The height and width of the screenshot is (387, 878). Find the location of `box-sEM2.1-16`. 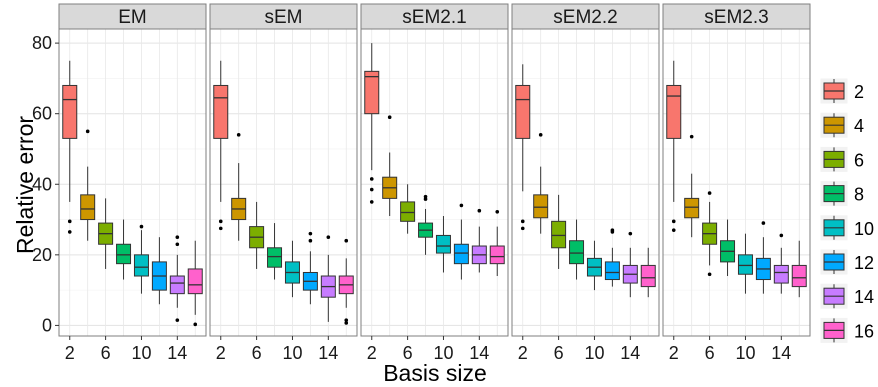

box-sEM2.1-16 is located at coordinates (497, 243).